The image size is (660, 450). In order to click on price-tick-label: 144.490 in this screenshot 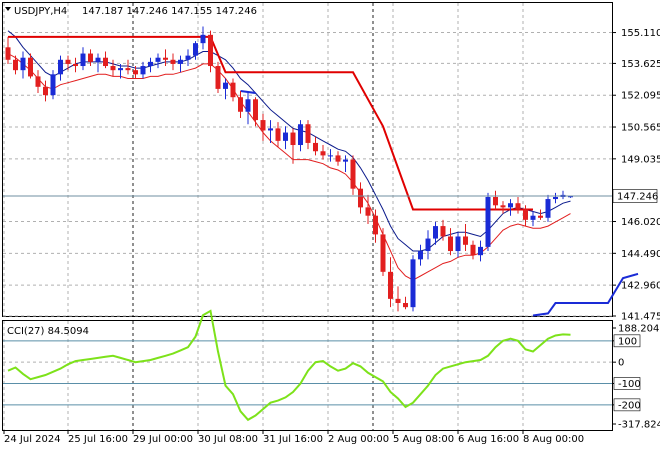, I will do `click(640, 254)`.